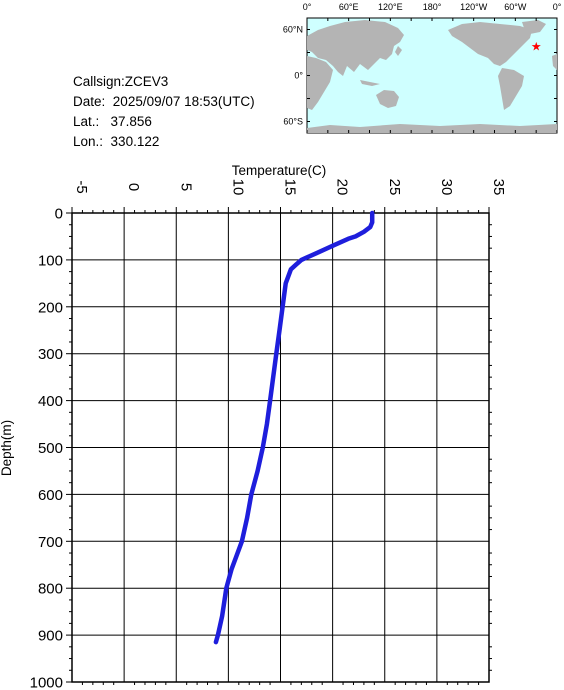 The width and height of the screenshot is (564, 690). I want to click on lon-label: Lon.:, so click(88, 141).